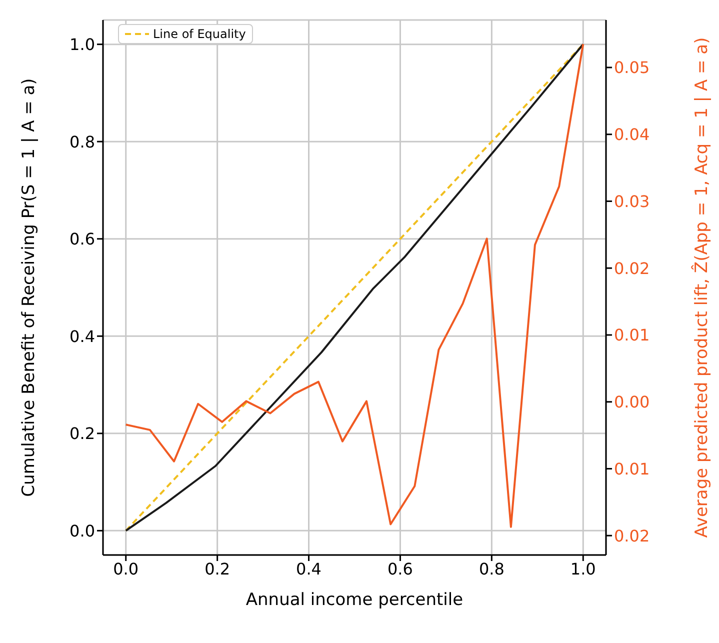  Describe the element at coordinates (583, 568) in the screenshot. I see `x-tick-label: 1.0` at that location.